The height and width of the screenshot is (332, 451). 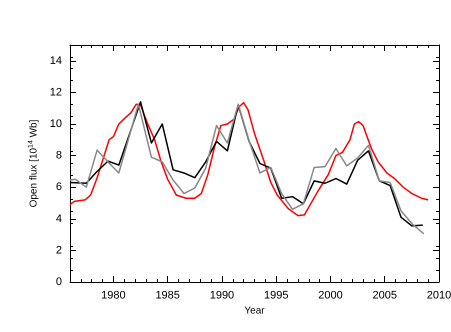 What do you see at coordinates (56, 92) in the screenshot?
I see `y-tick-label: 12` at bounding box center [56, 92].